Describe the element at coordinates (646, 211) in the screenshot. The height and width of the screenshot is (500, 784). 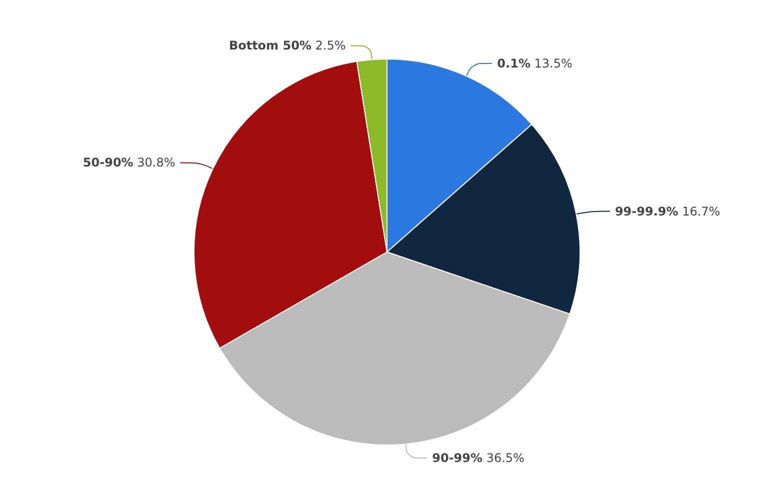
I see `slice-label: 99-99.9%` at that location.